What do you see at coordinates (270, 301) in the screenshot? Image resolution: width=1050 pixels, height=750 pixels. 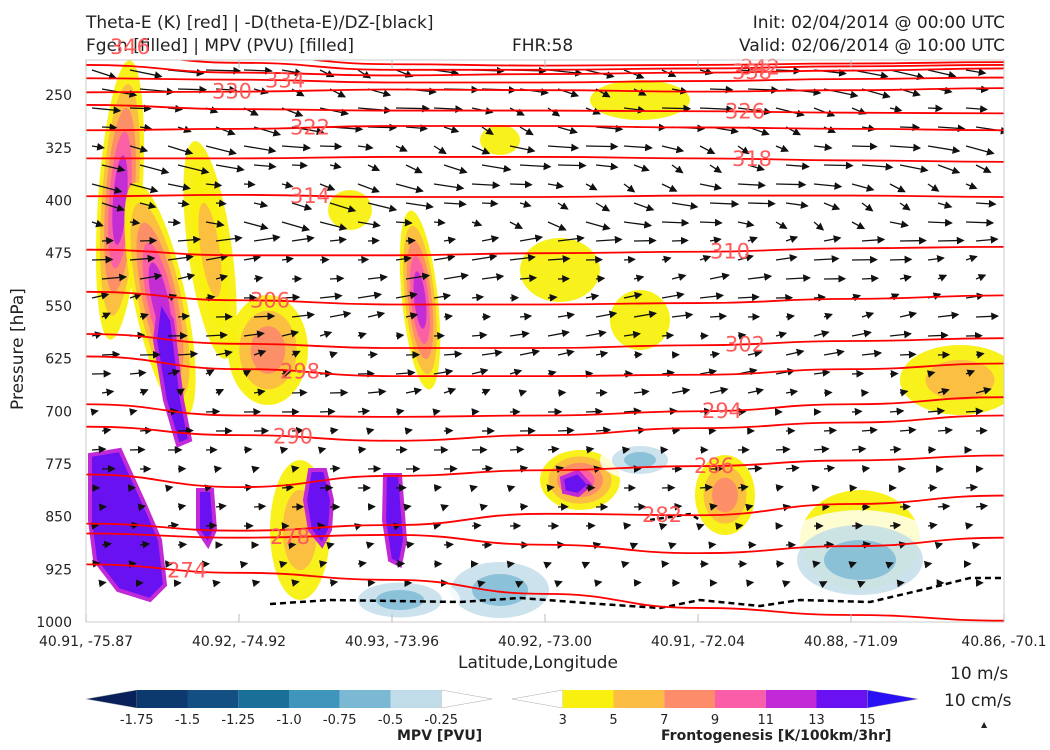 I see `theta-e-label-306: 306` at bounding box center [270, 301].